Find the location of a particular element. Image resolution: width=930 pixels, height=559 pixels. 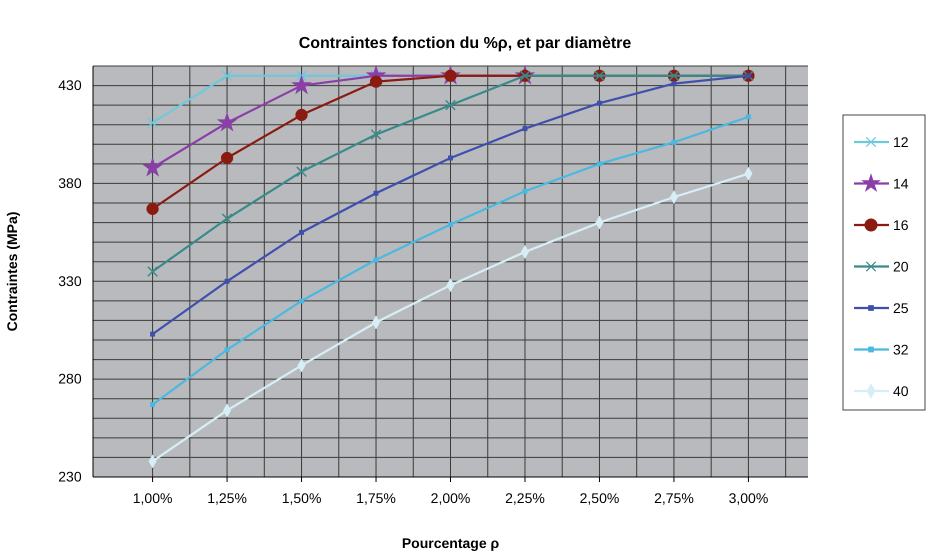

legend-label: 20 is located at coordinates (901, 266).